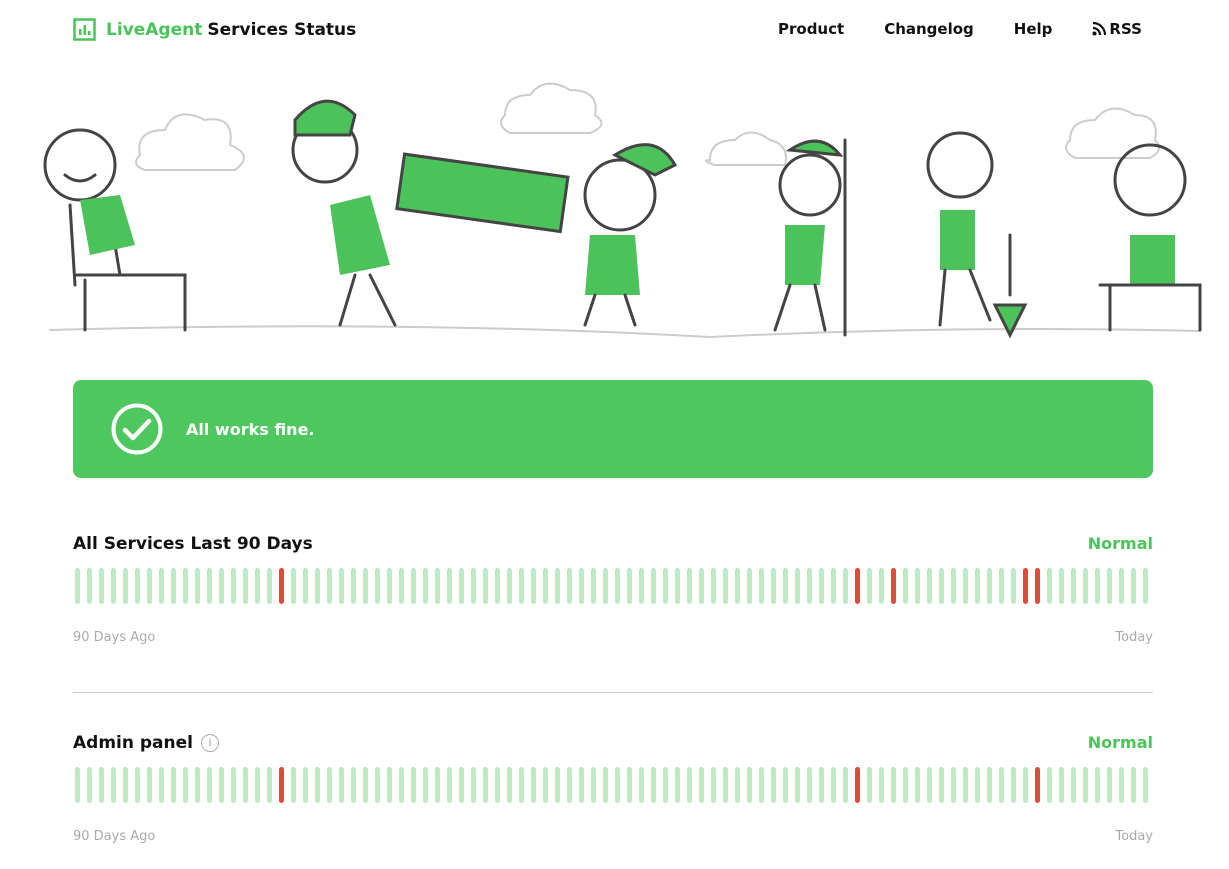  I want to click on nav-rss: RSS, so click(1117, 29).